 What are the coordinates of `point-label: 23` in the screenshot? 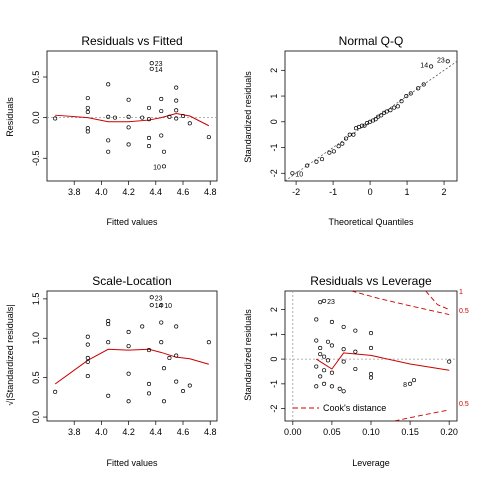 It's located at (441, 60).